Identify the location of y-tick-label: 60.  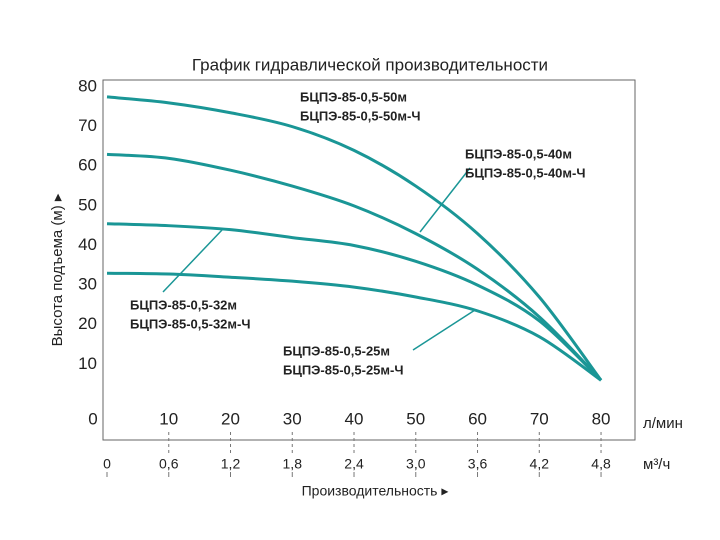
(87, 165).